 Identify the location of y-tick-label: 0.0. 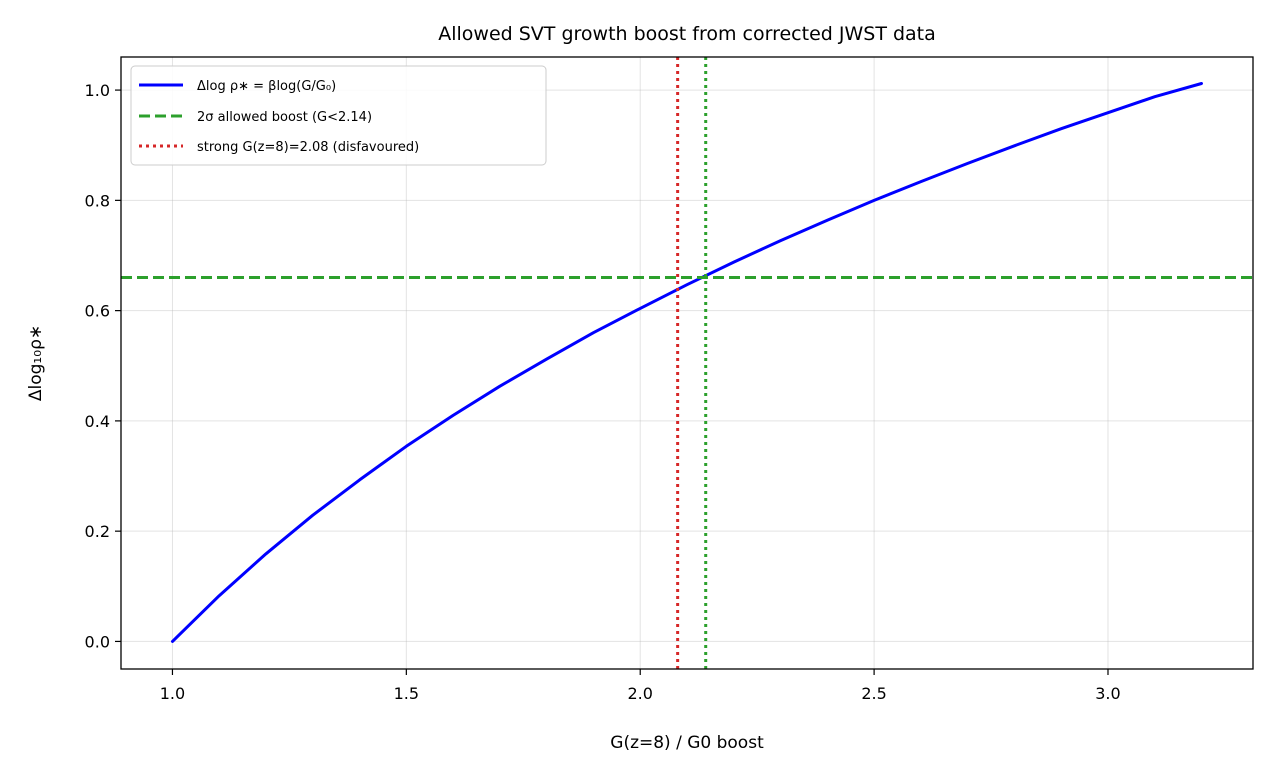
(97, 641).